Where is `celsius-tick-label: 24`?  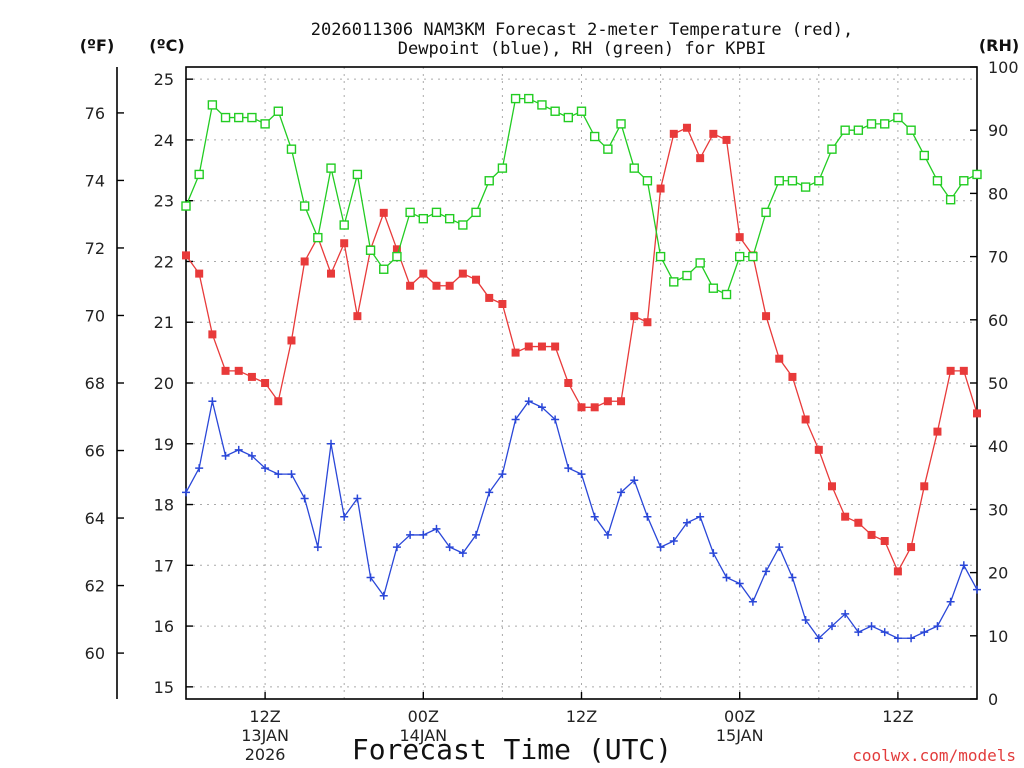 celsius-tick-label: 24 is located at coordinates (164, 140).